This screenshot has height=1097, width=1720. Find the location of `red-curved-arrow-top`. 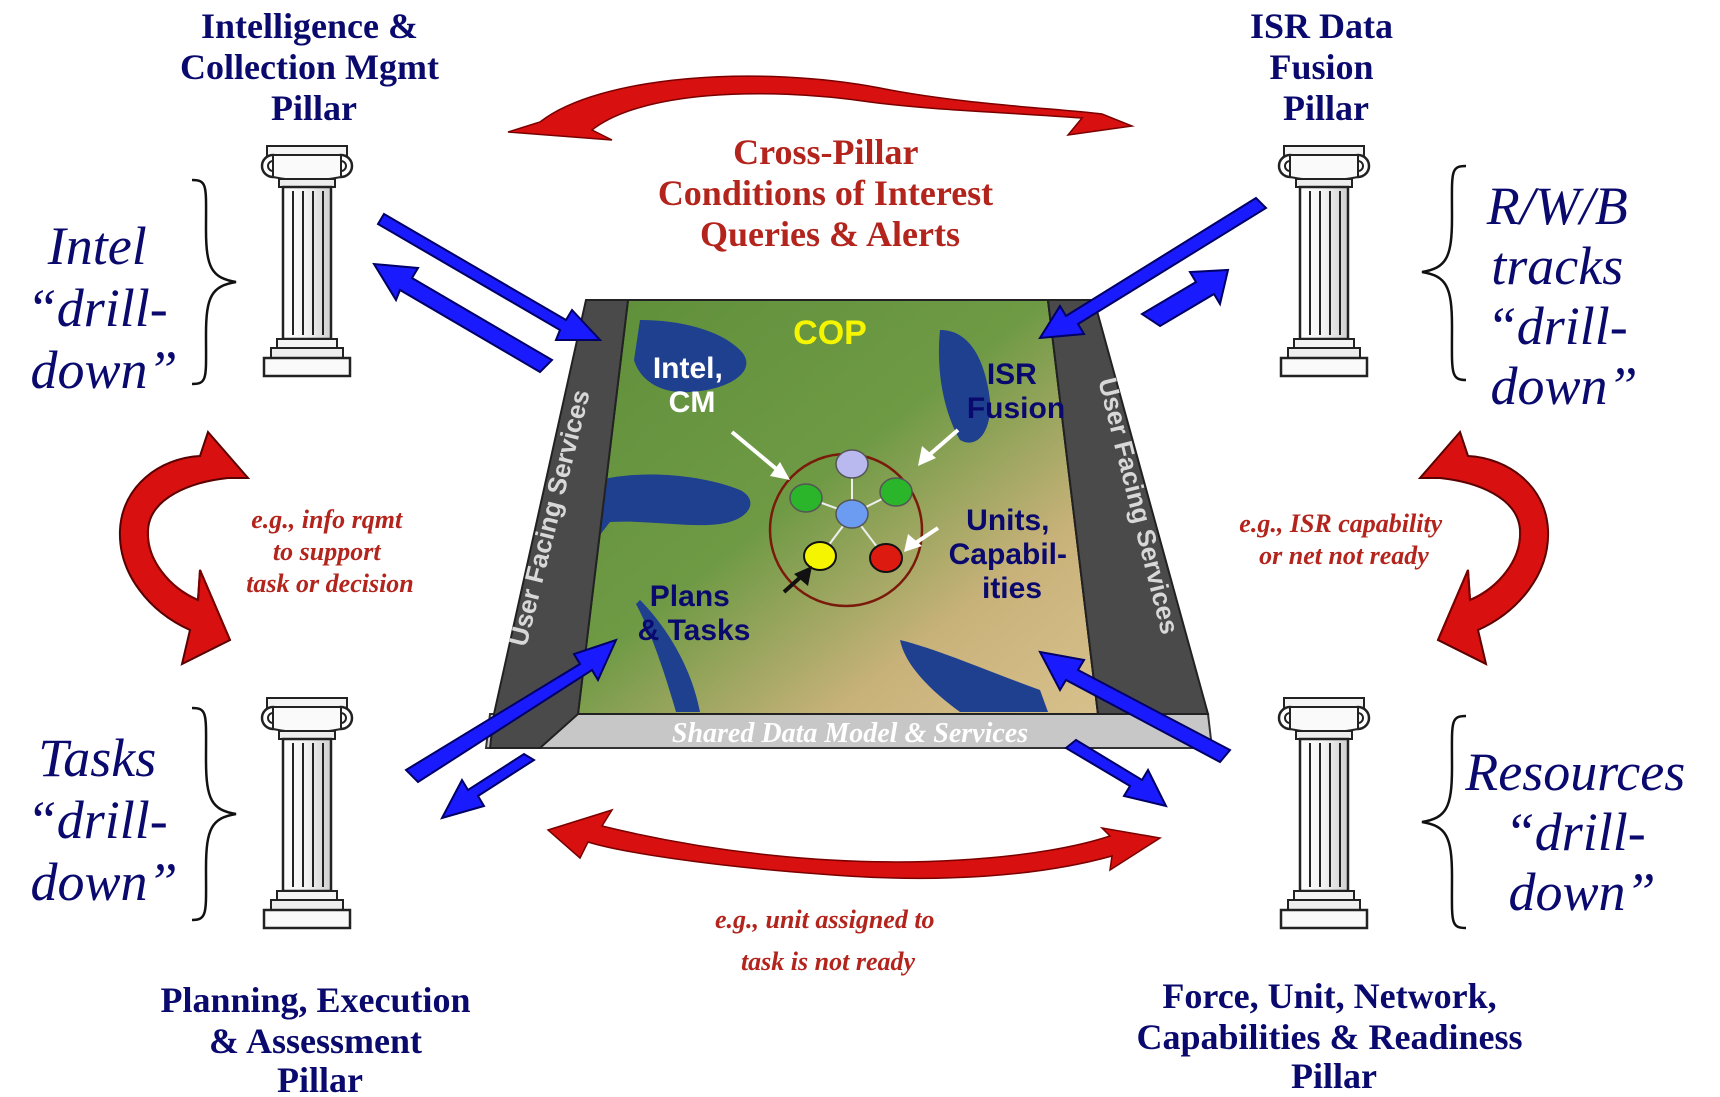

red-curved-arrow-top is located at coordinates (821, 108).